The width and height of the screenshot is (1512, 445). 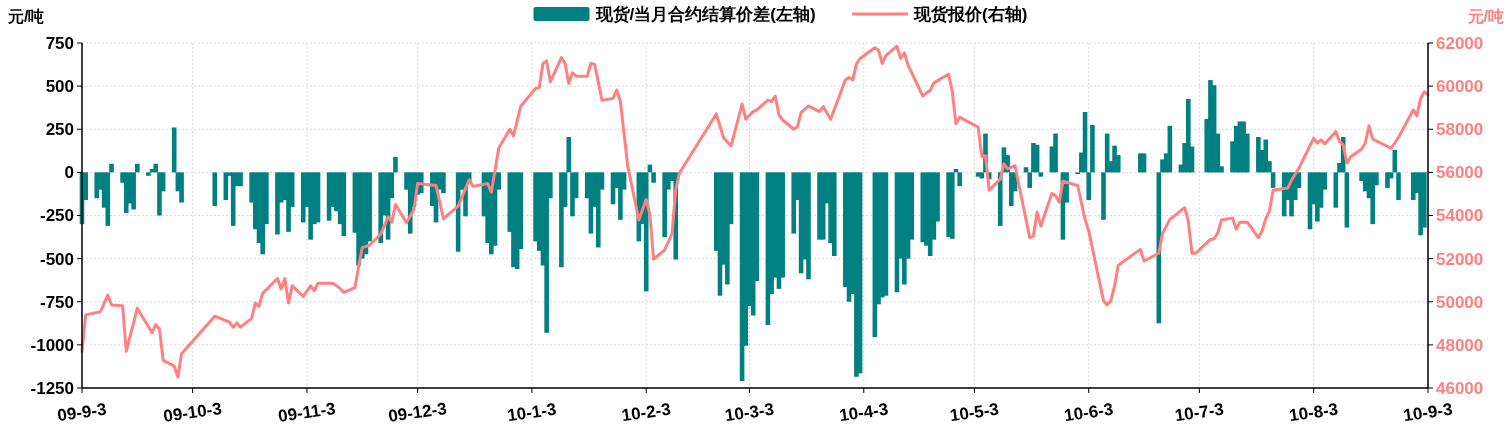 What do you see at coordinates (59, 43) in the screenshot?
I see `y-tick-label: 750` at bounding box center [59, 43].